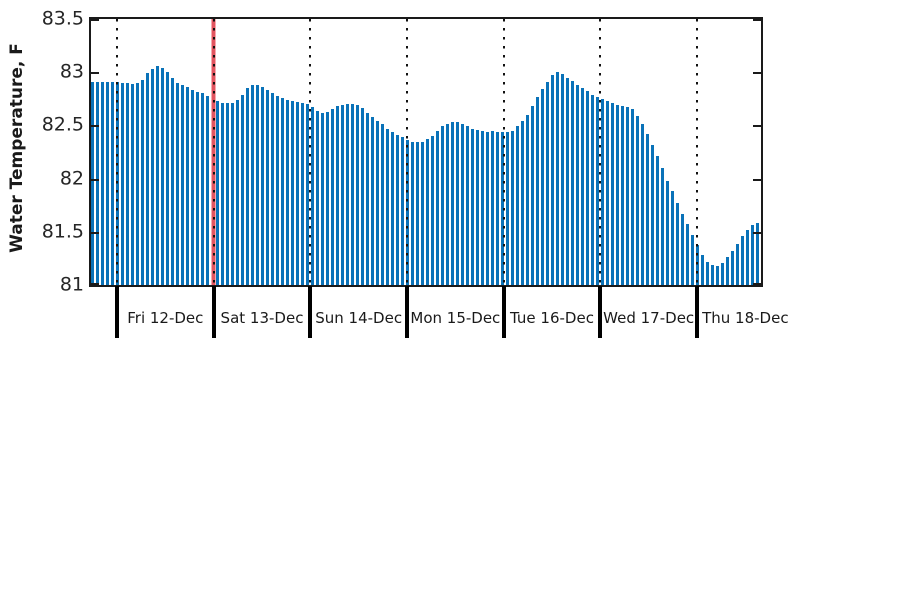 This screenshot has height=600, width=900. I want to click on y-tick-label: 82, so click(71, 178).